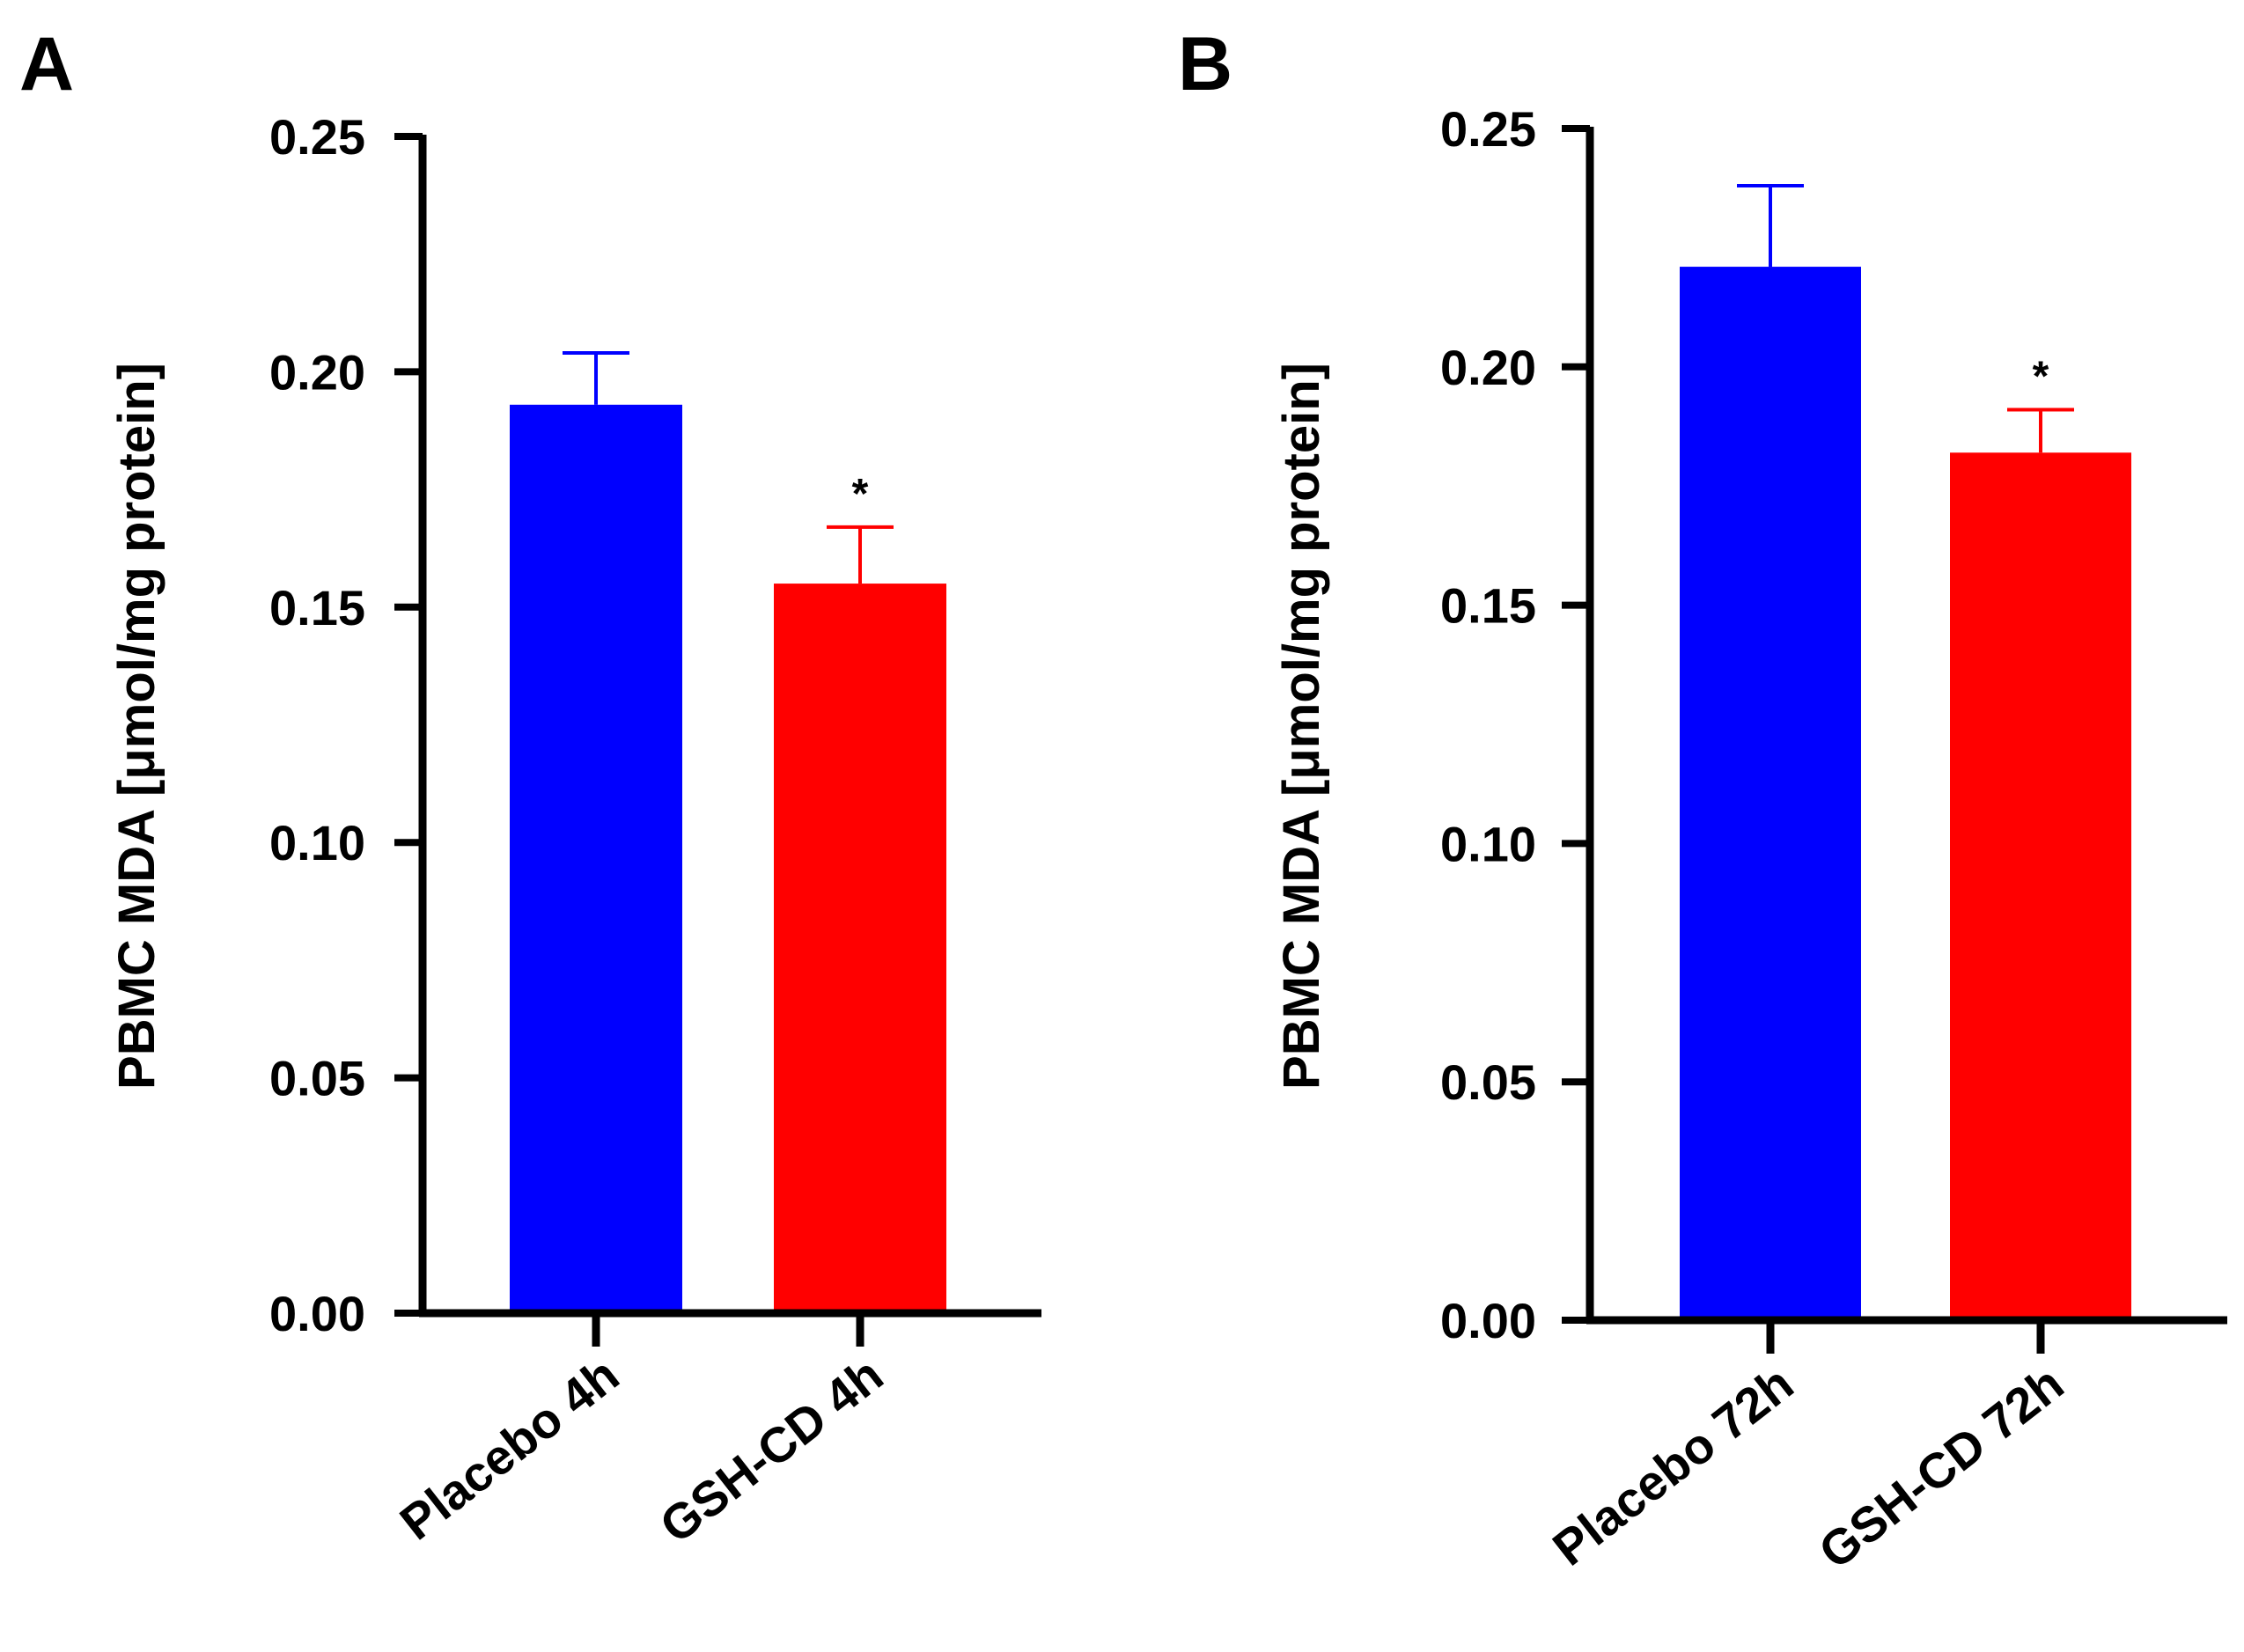 Image resolution: width=2244 pixels, height=1652 pixels. I want to click on panel-a-y-axis-title: PBMC MDA [μmol/mg protein], so click(137, 726).